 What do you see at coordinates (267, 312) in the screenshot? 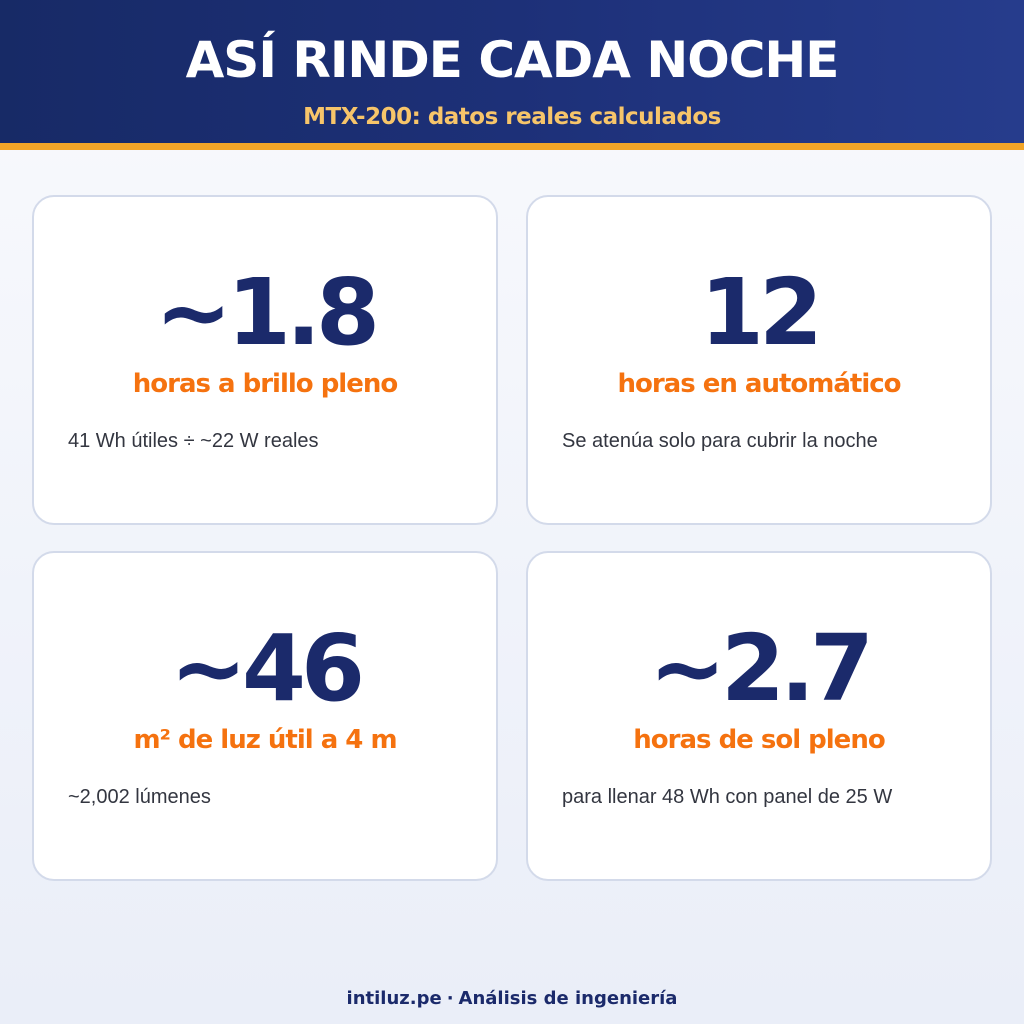
I see `stat-value: ~1.8` at bounding box center [267, 312].